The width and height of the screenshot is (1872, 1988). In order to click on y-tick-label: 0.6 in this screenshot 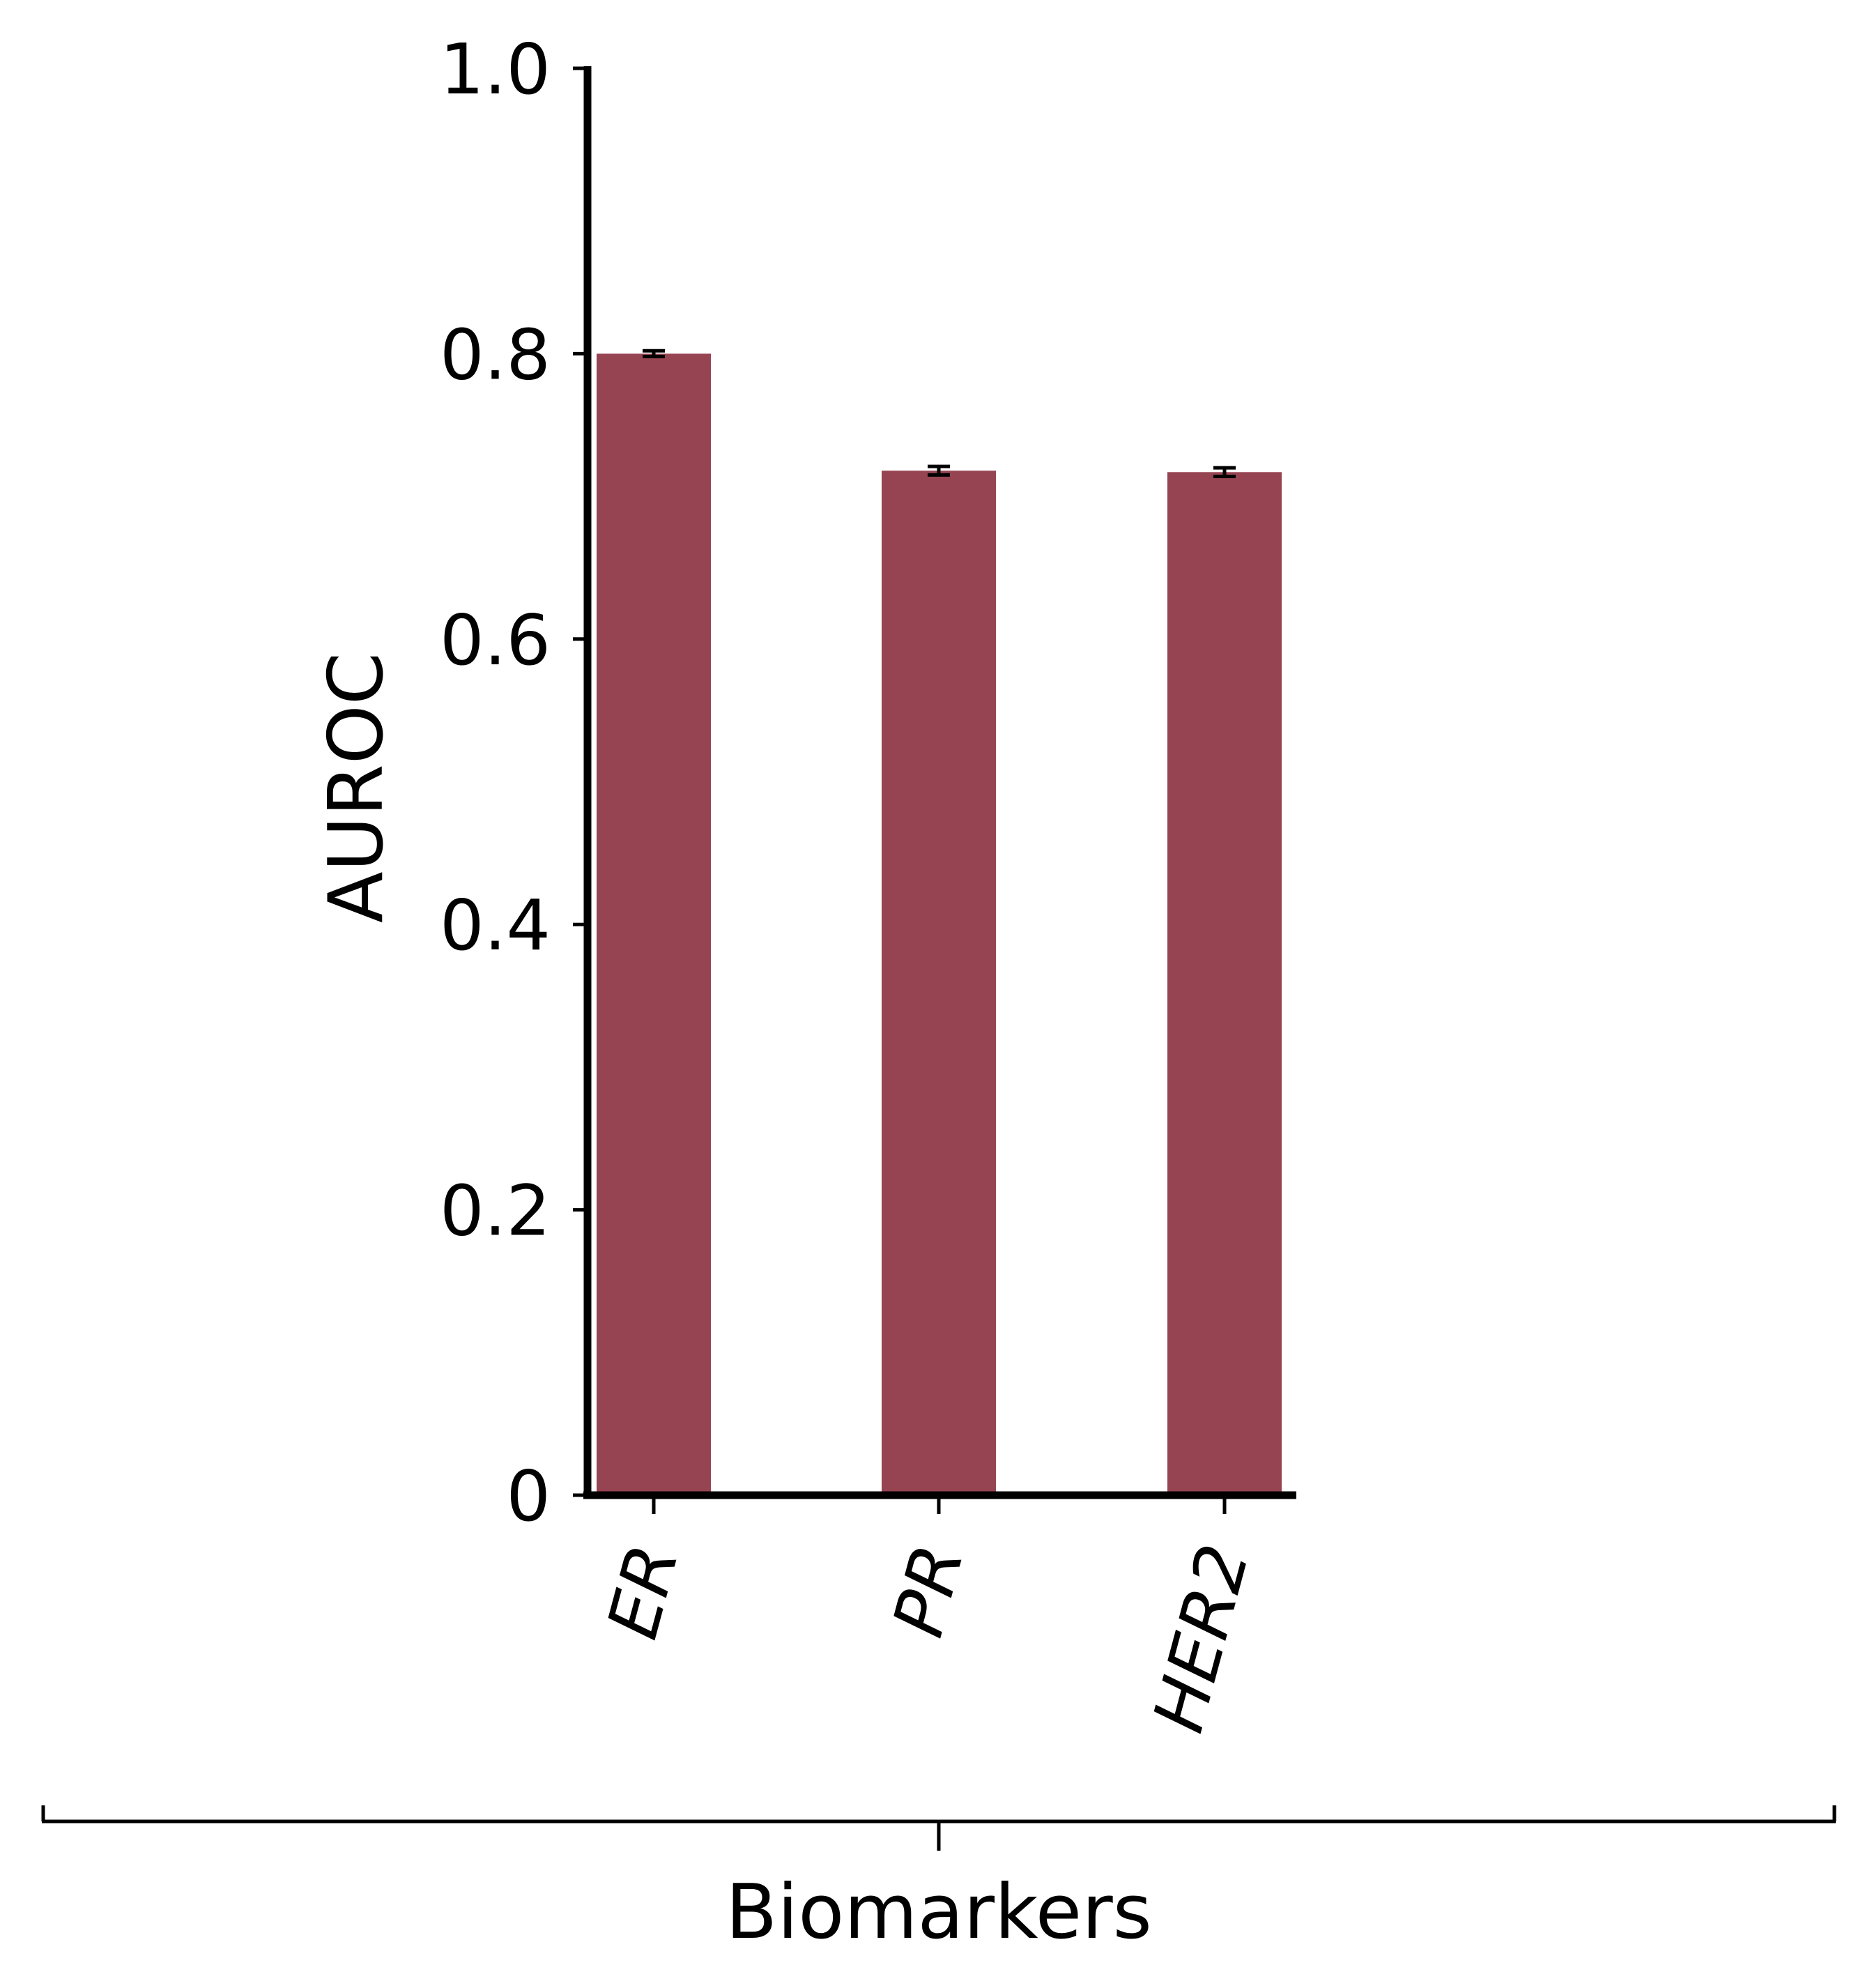, I will do `click(495, 640)`.